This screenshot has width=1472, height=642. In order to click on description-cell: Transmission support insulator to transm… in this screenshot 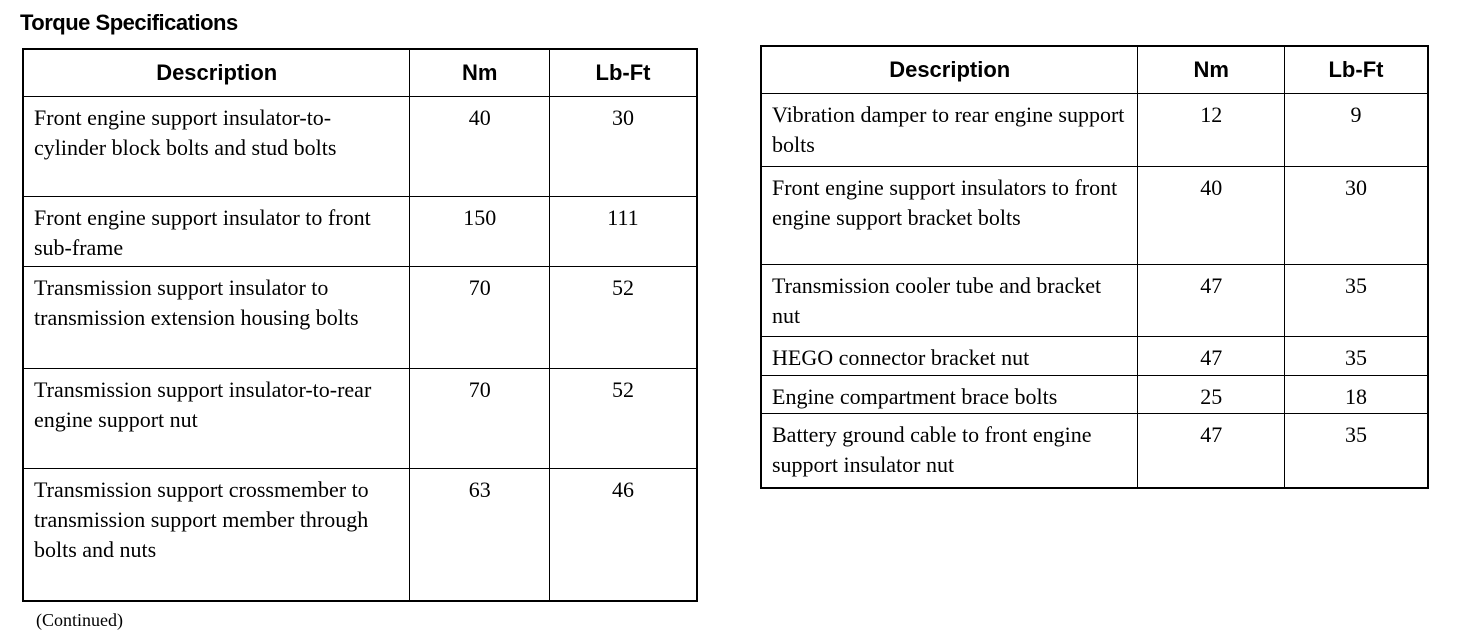, I will do `click(216, 317)`.